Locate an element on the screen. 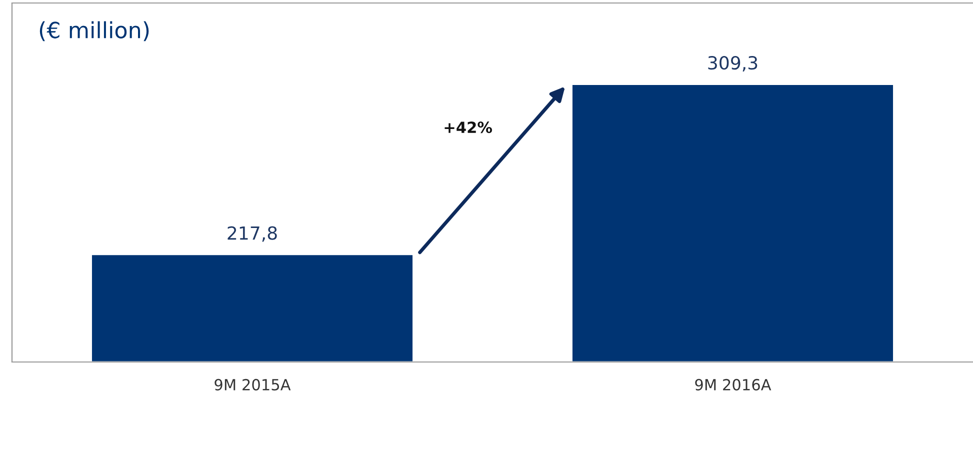  data-label: 309,3 is located at coordinates (733, 64).